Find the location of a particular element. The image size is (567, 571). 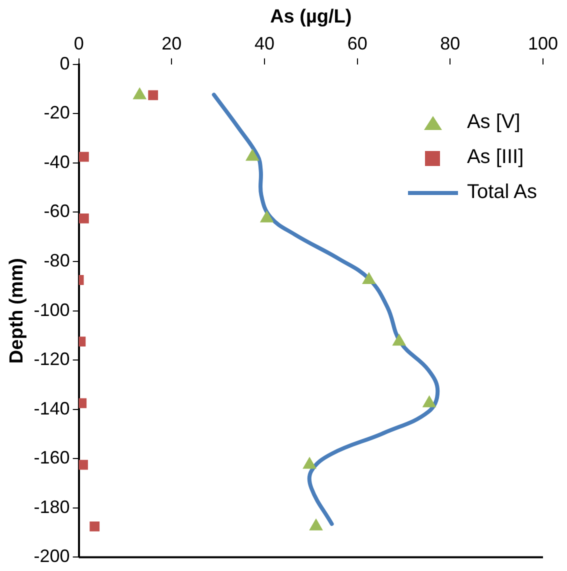

x-tick-label: 60 is located at coordinates (357, 44).